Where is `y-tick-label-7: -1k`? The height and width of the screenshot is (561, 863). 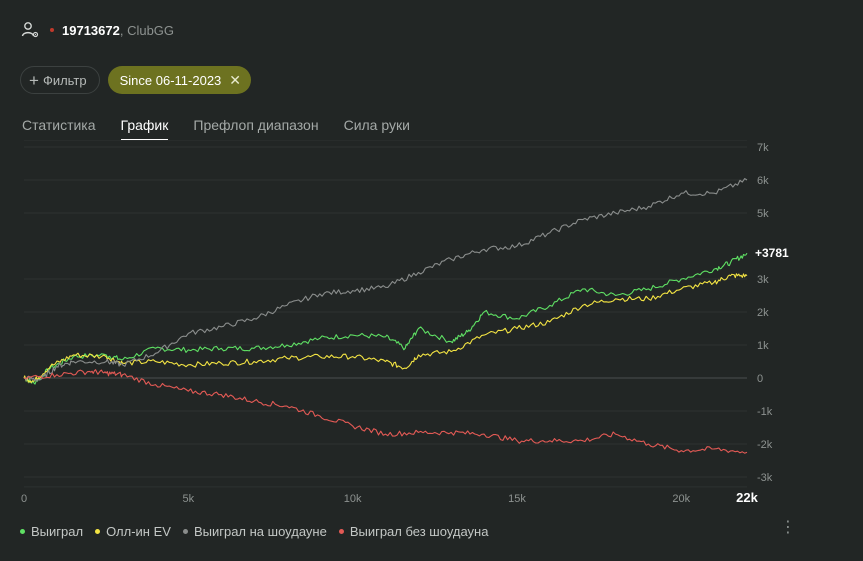
y-tick-label-7: -1k is located at coordinates (765, 412).